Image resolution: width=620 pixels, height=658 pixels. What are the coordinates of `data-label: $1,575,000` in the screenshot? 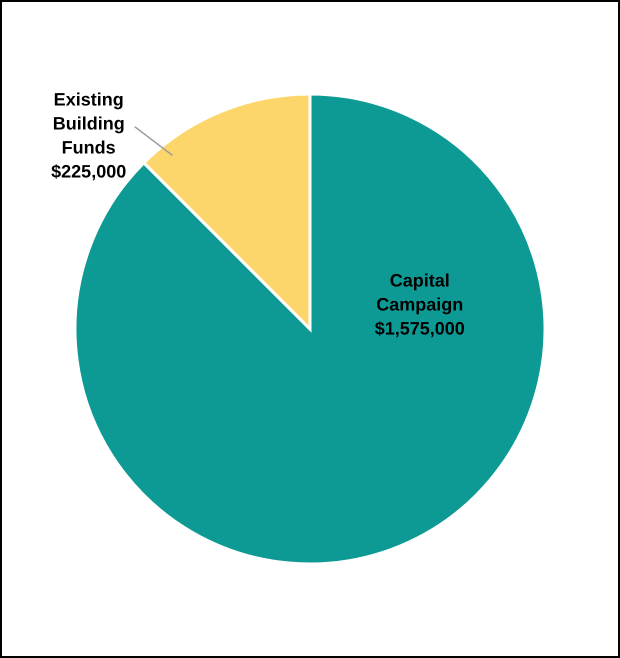 It's located at (419, 328).